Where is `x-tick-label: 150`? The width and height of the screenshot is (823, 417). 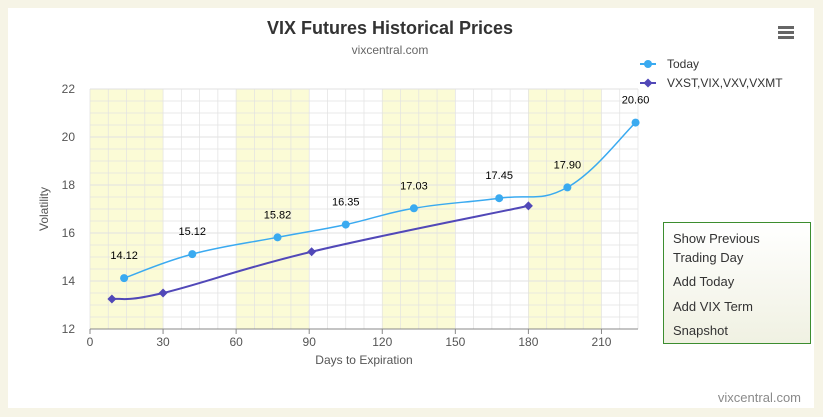
x-tick-label: 150 is located at coordinates (455, 342).